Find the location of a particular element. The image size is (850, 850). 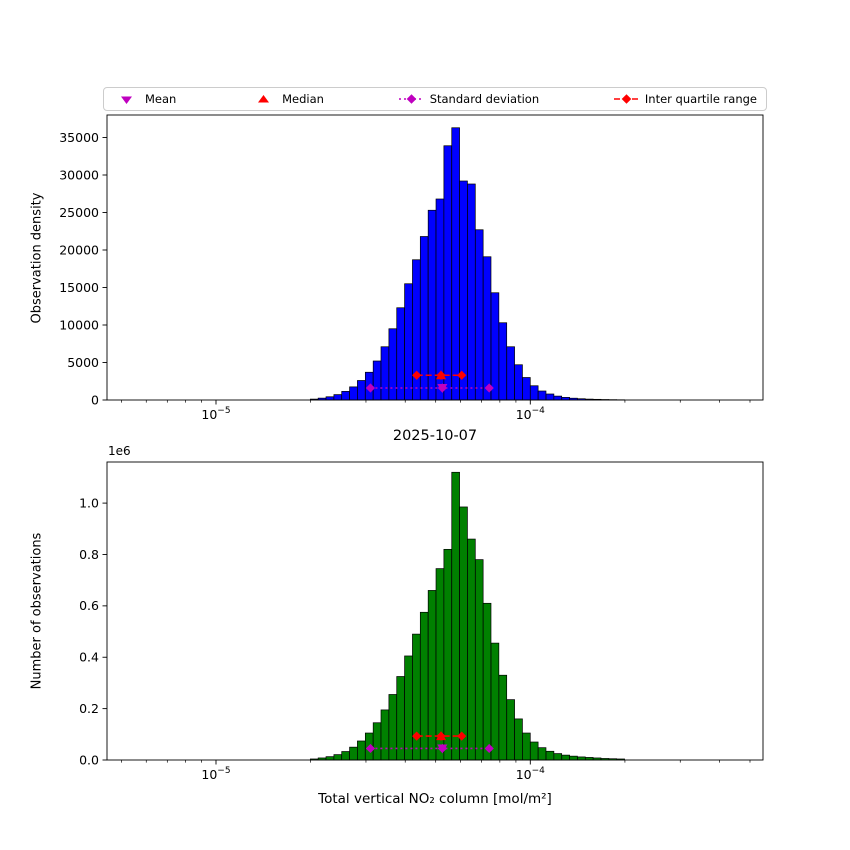

legend-label: Mean is located at coordinates (161, 99).